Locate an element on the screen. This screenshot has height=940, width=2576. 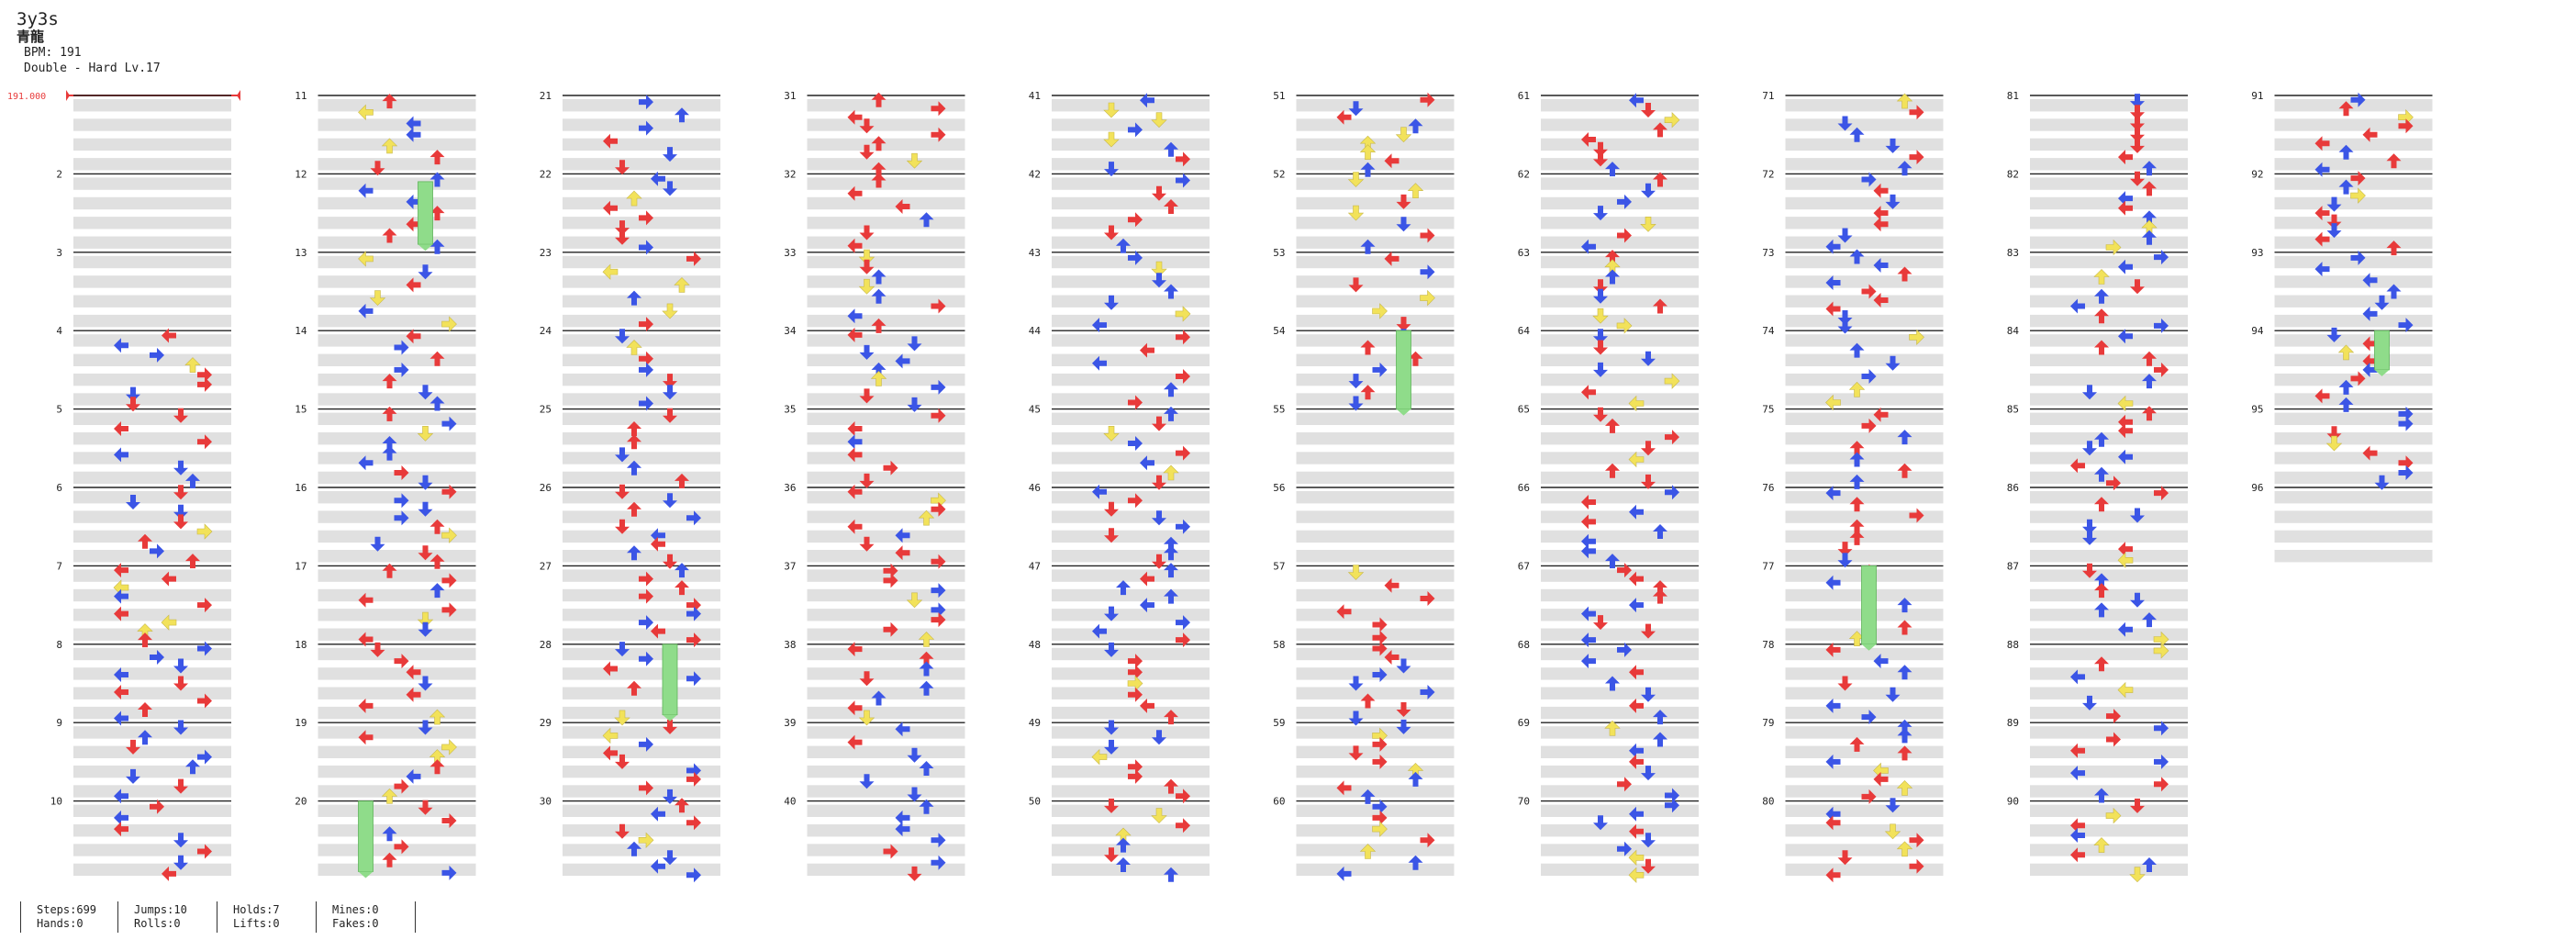
measure-number: 70 is located at coordinates (1524, 802).